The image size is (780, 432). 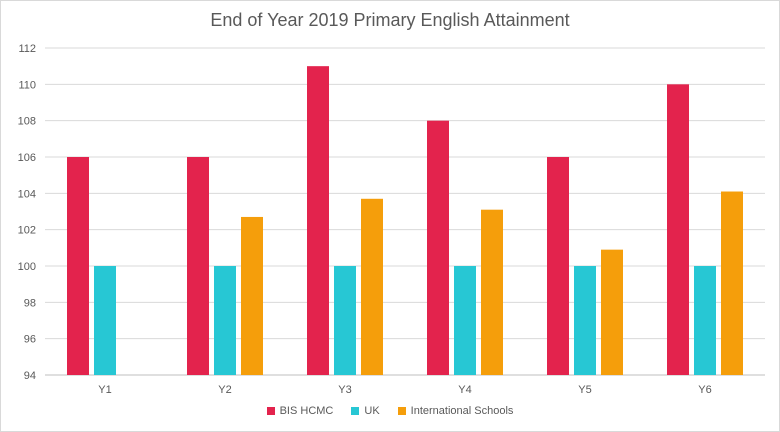 What do you see at coordinates (27, 231) in the screenshot?
I see `y-tick-label-102: 102` at bounding box center [27, 231].